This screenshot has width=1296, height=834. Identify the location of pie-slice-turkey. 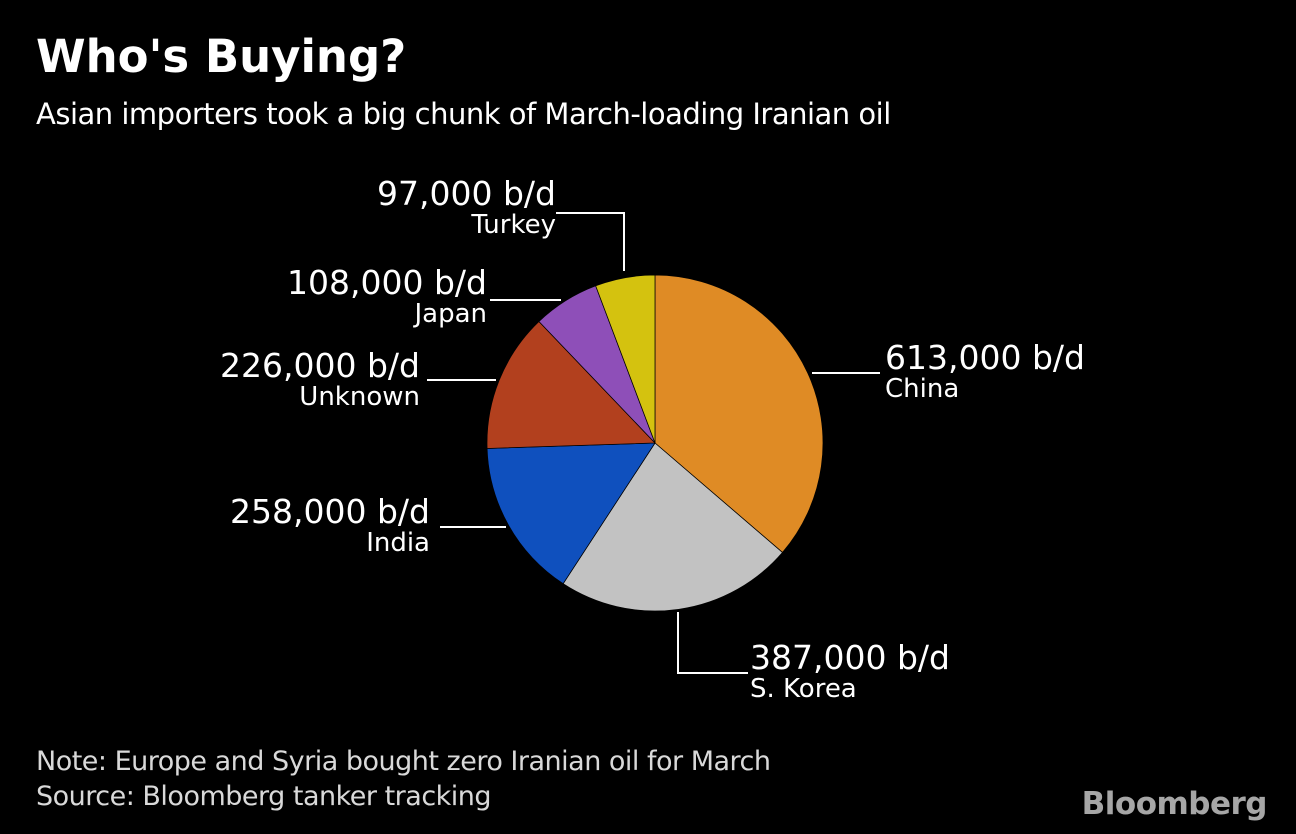
(625, 359).